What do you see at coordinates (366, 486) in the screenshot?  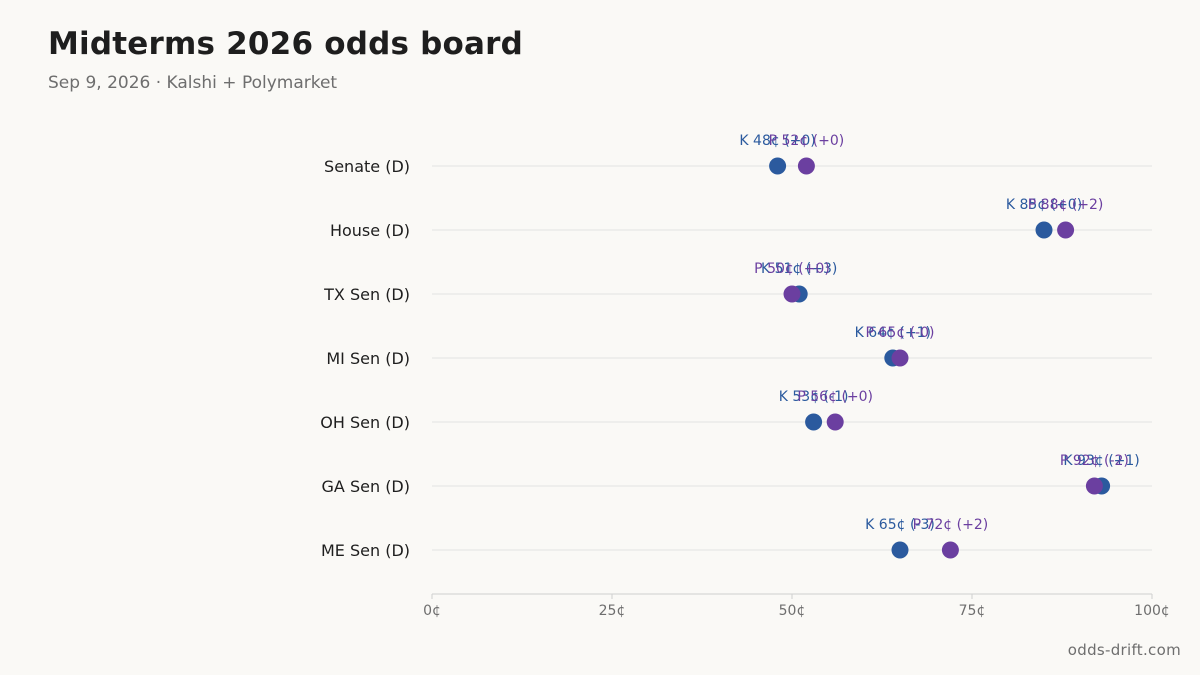 I see `category-label: GA Sen (D)` at bounding box center [366, 486].